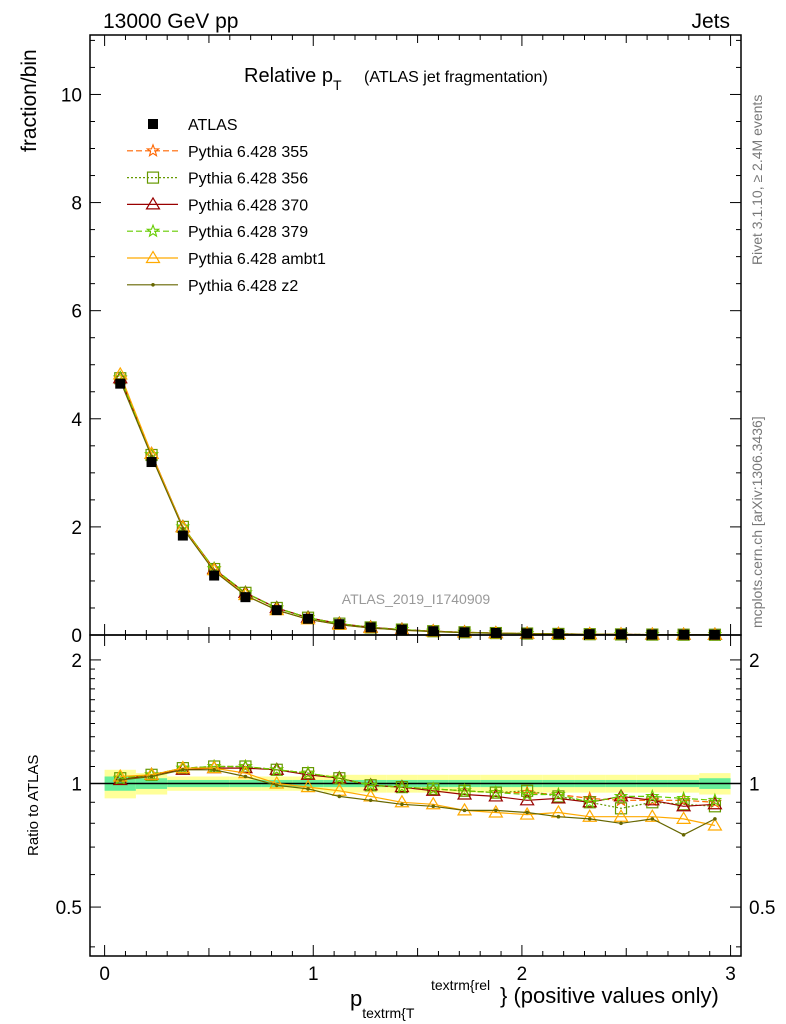 Image resolution: width=786 pixels, height=1024 pixels. I want to click on xlabel-subscript: textrm{T, so click(388, 1013).